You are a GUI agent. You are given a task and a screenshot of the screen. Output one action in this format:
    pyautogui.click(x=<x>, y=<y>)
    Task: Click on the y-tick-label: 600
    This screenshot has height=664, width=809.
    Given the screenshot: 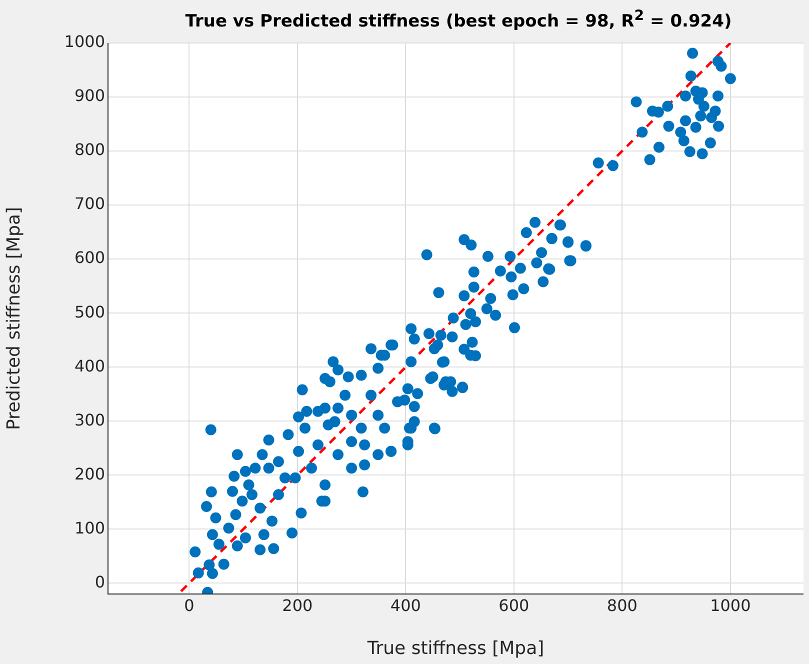 What is the action you would take?
    pyautogui.click(x=89, y=258)
    